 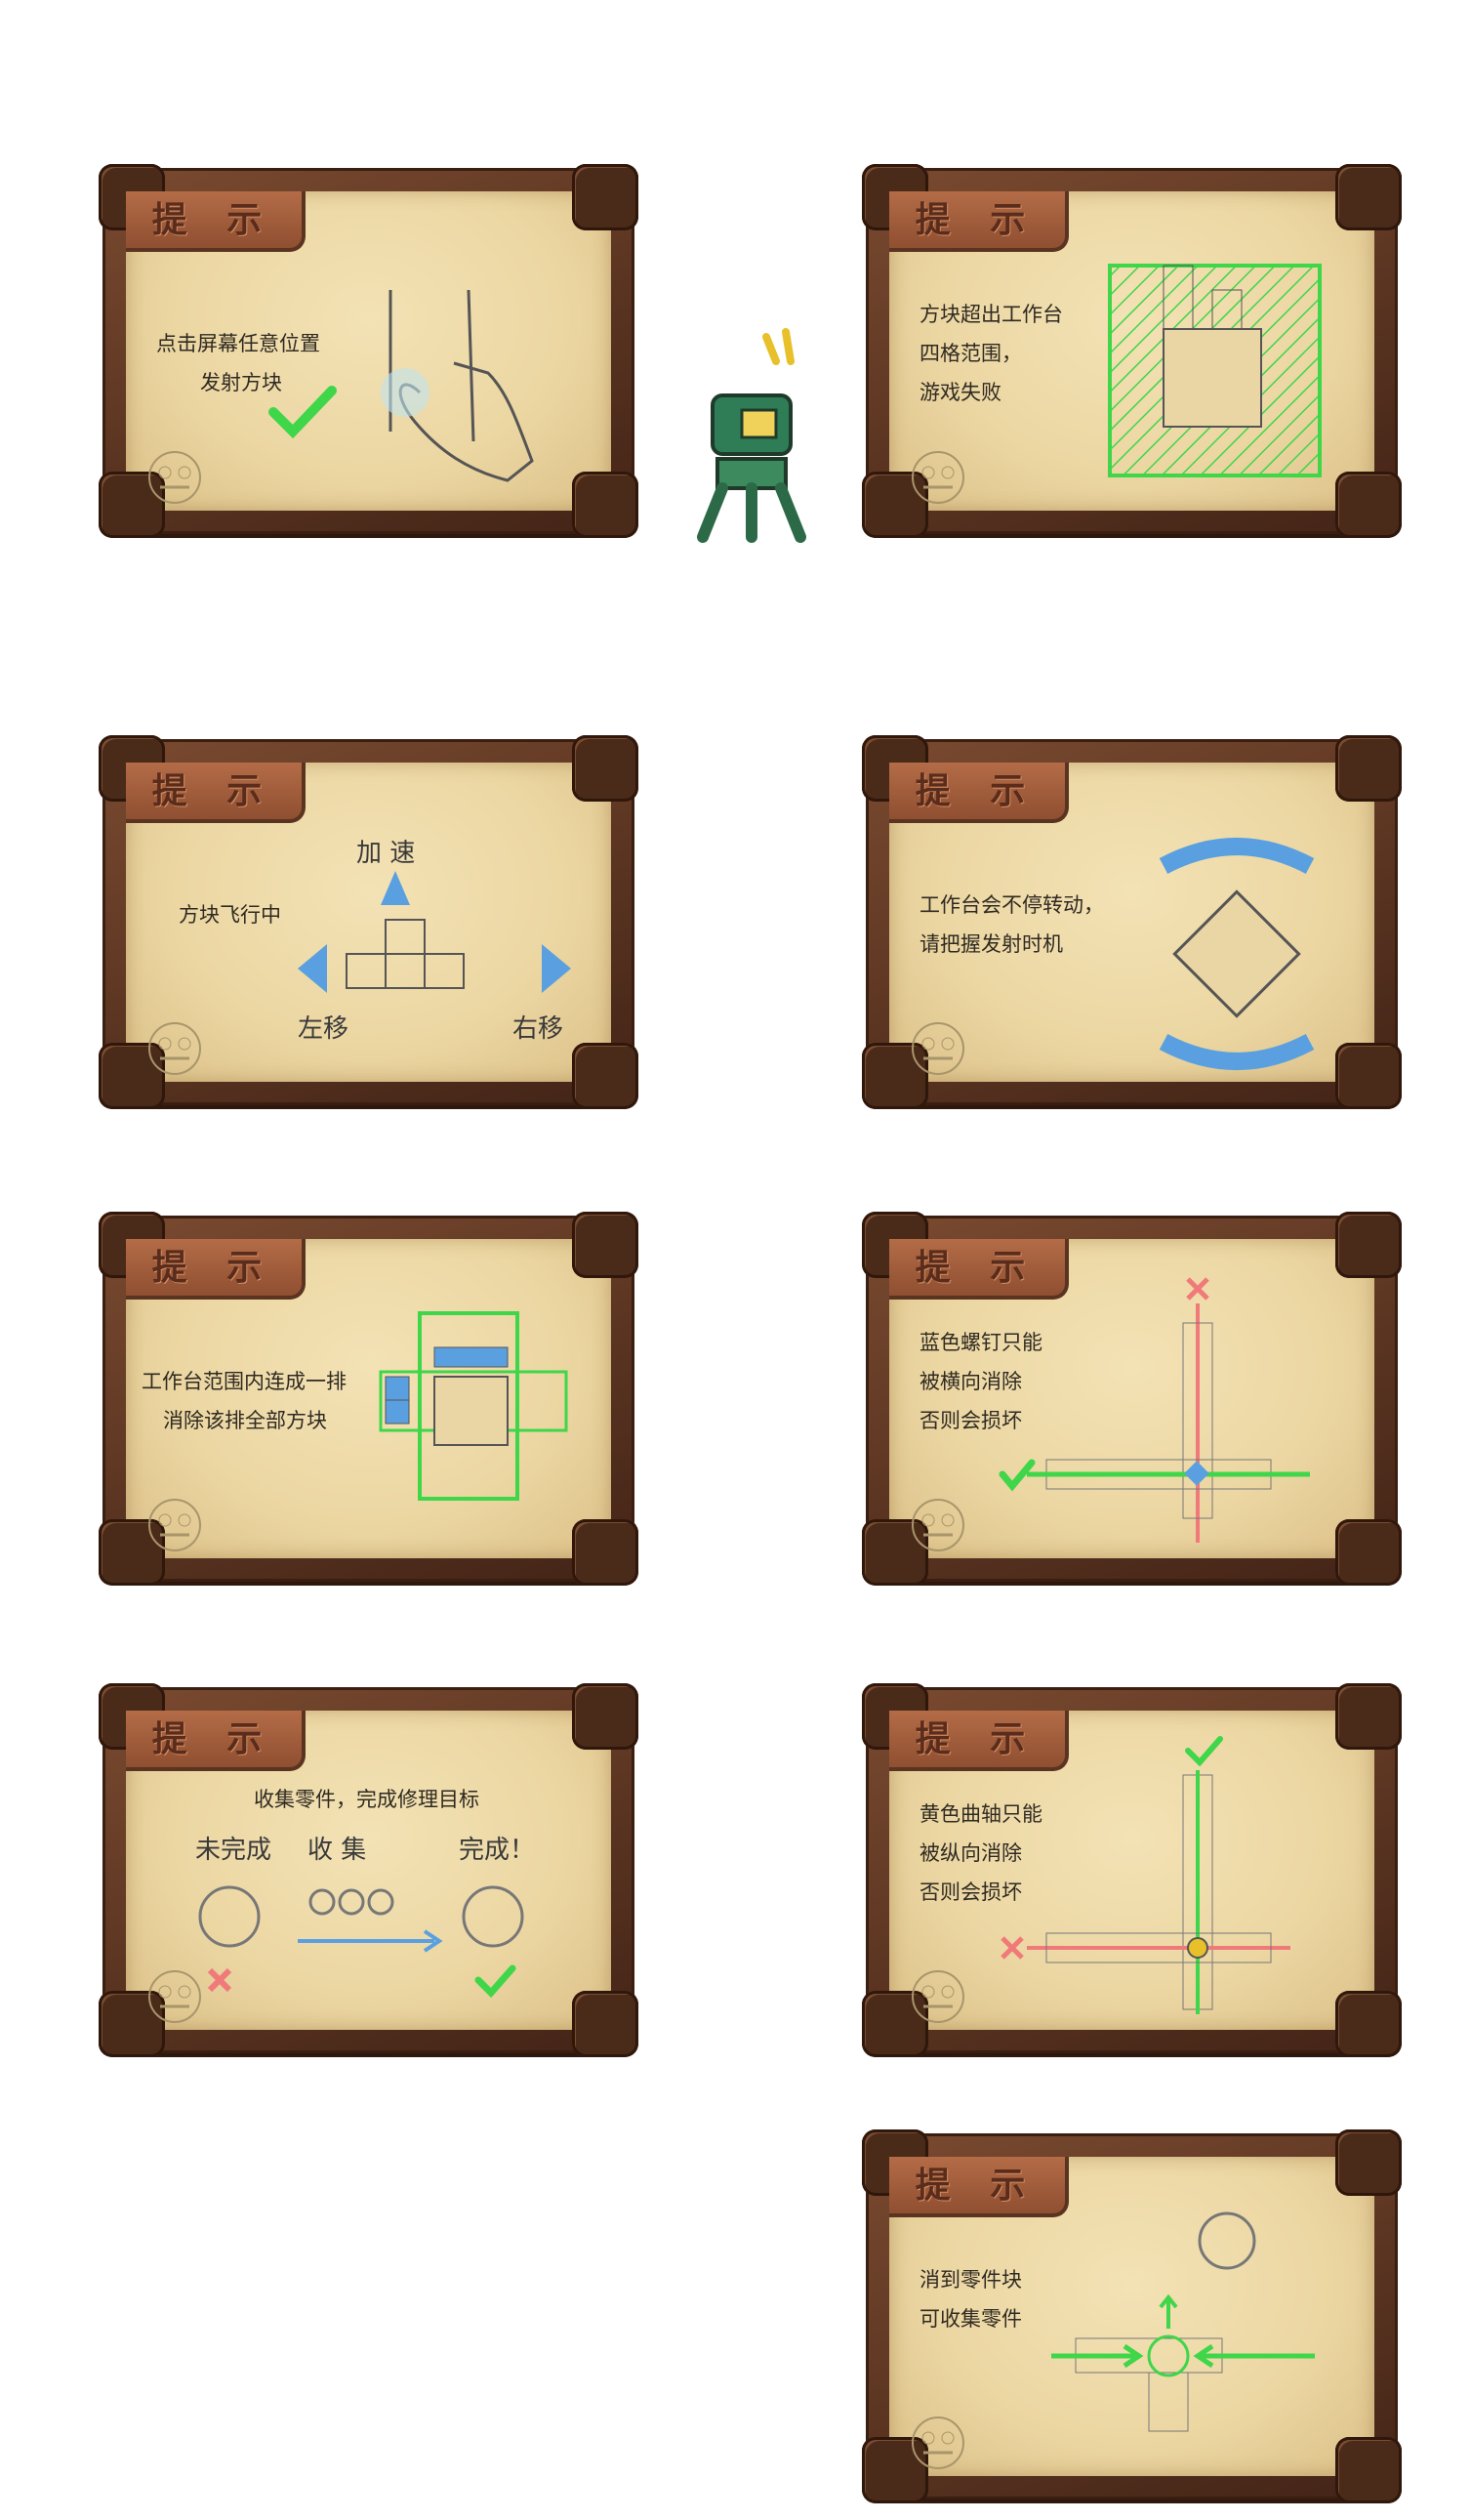 What do you see at coordinates (1154, 1410) in the screenshot?
I see `blue-screw-diagram` at bounding box center [1154, 1410].